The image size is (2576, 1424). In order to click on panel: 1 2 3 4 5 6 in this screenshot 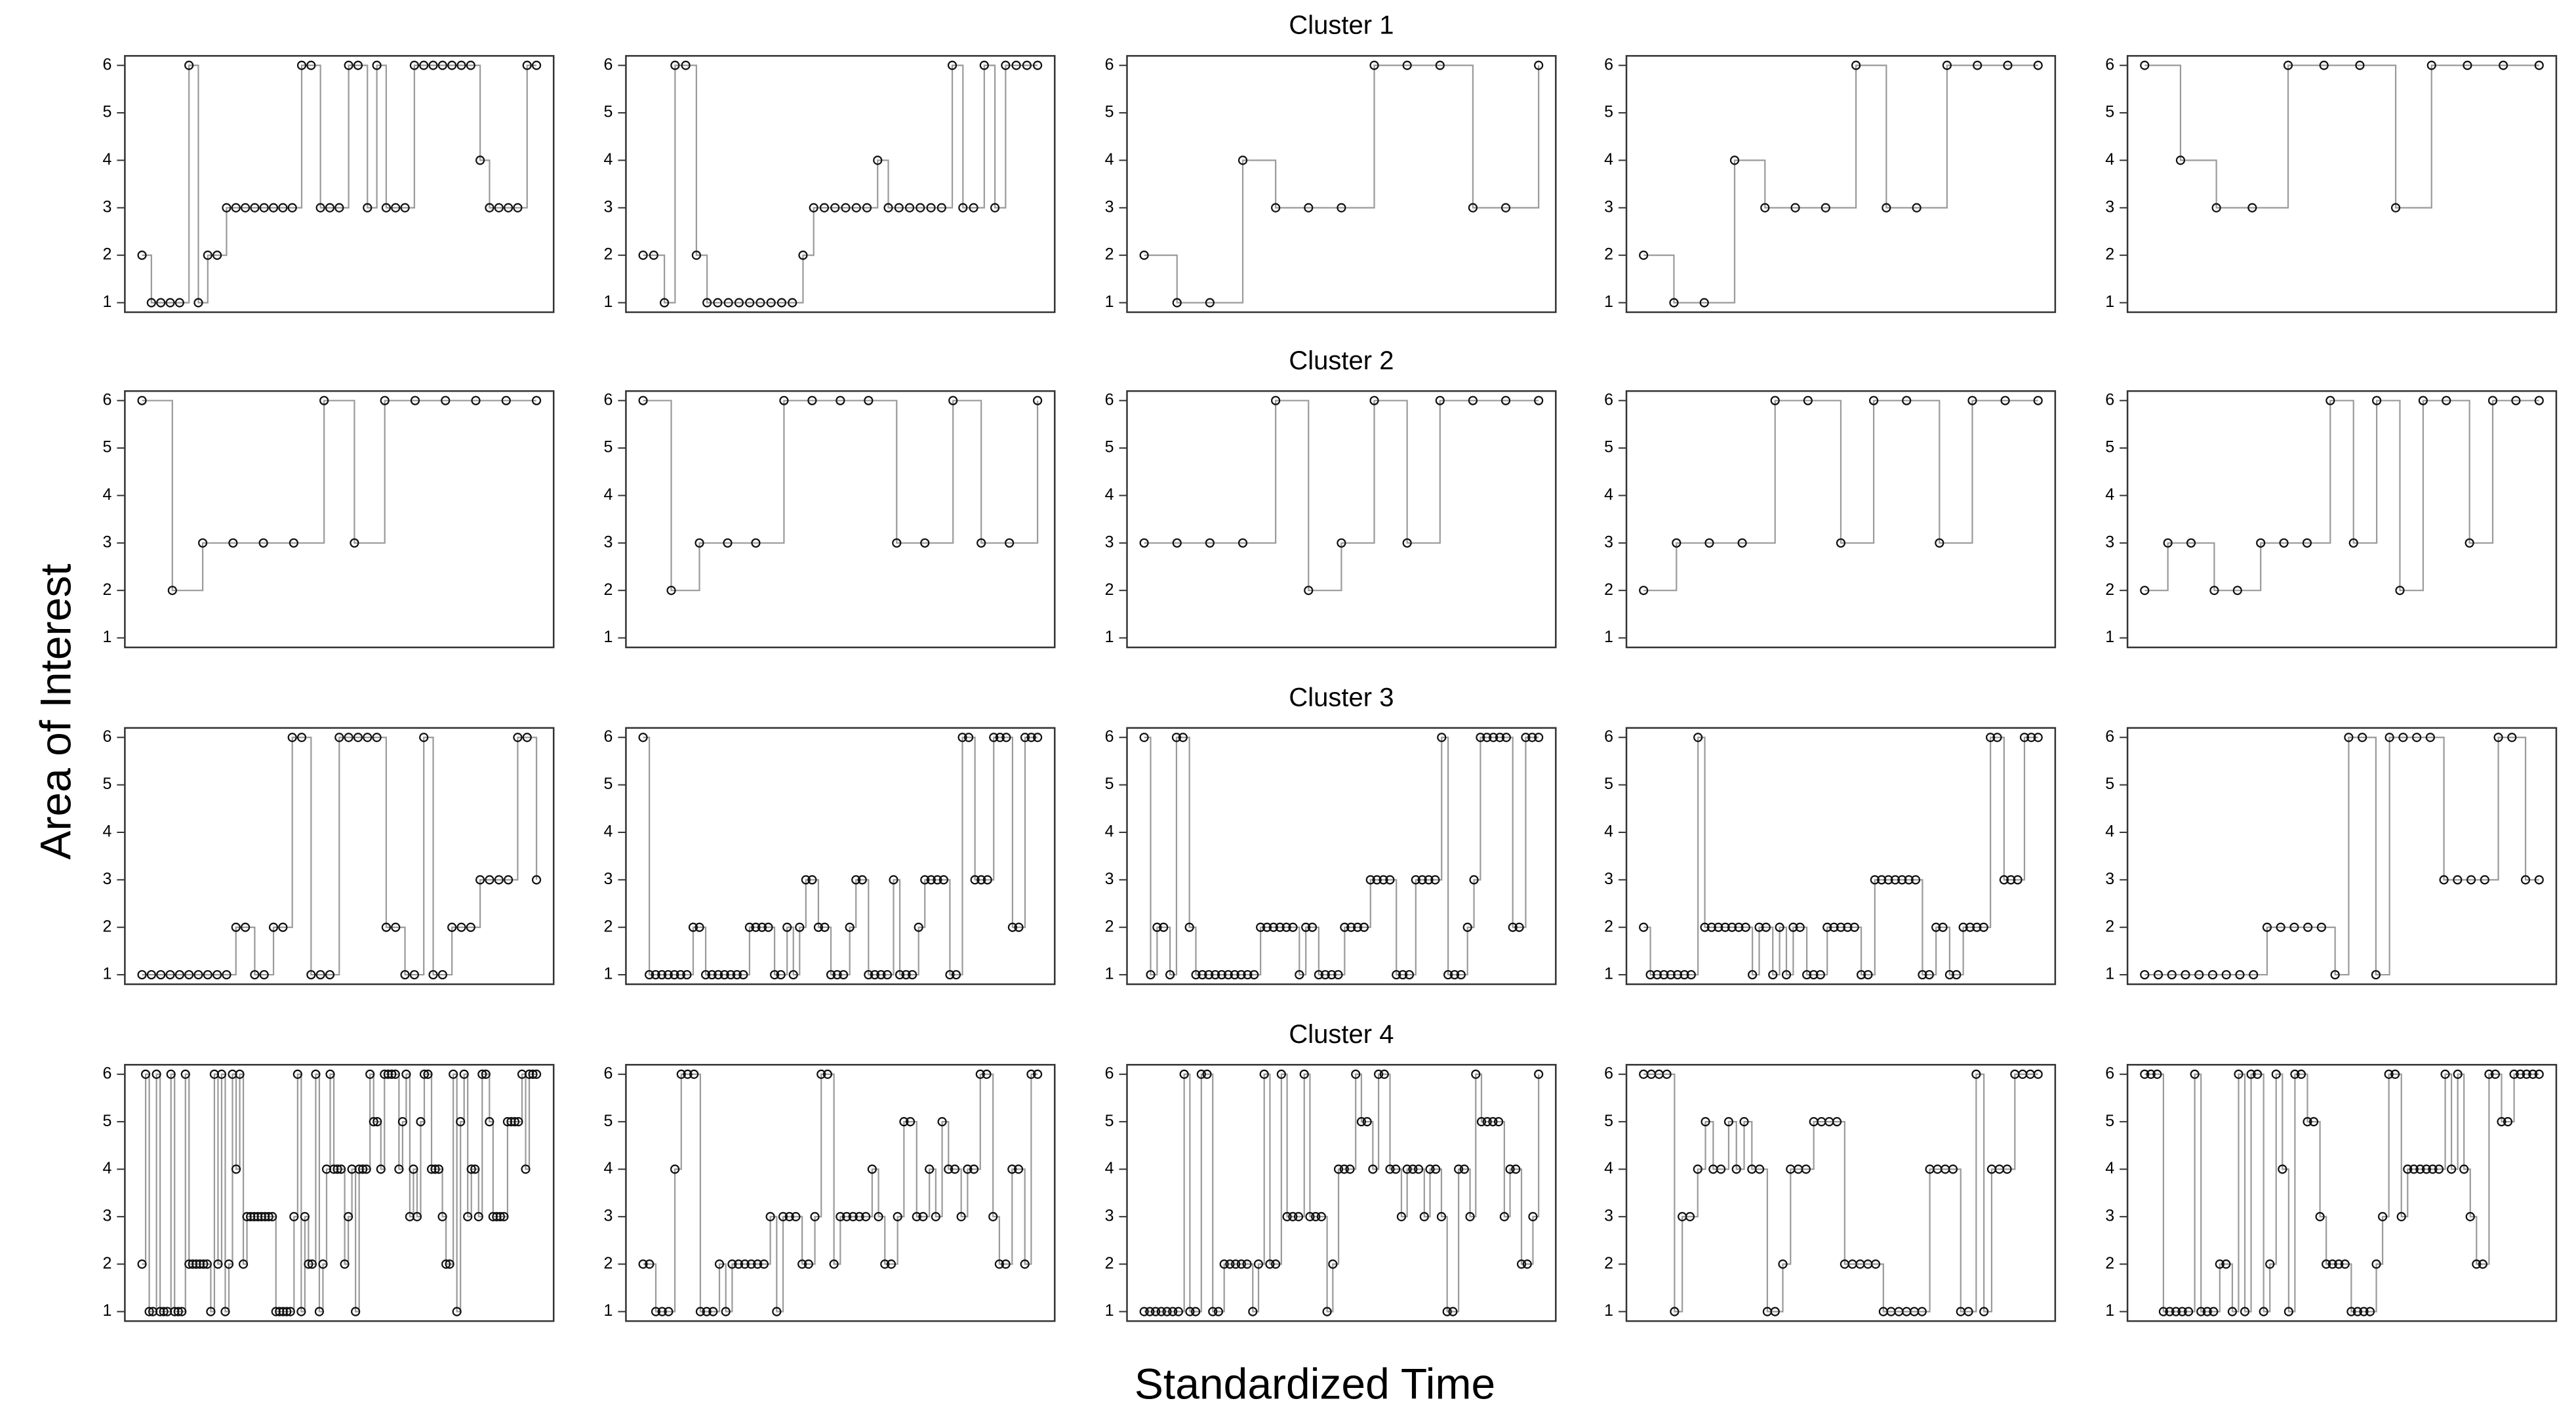, I will do `click(2331, 1193)`.